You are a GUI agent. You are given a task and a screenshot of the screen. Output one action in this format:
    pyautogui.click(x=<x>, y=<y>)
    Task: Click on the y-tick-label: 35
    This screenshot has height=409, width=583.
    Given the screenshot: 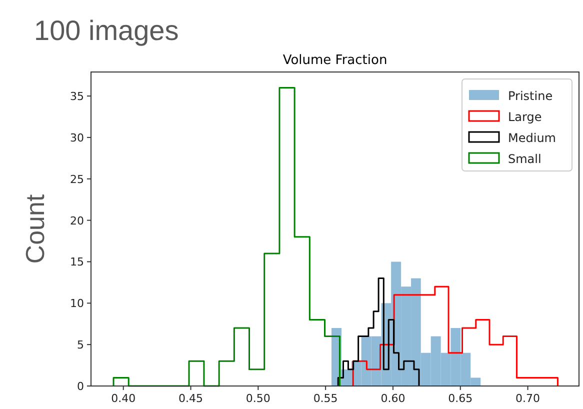 What is the action you would take?
    pyautogui.click(x=77, y=97)
    